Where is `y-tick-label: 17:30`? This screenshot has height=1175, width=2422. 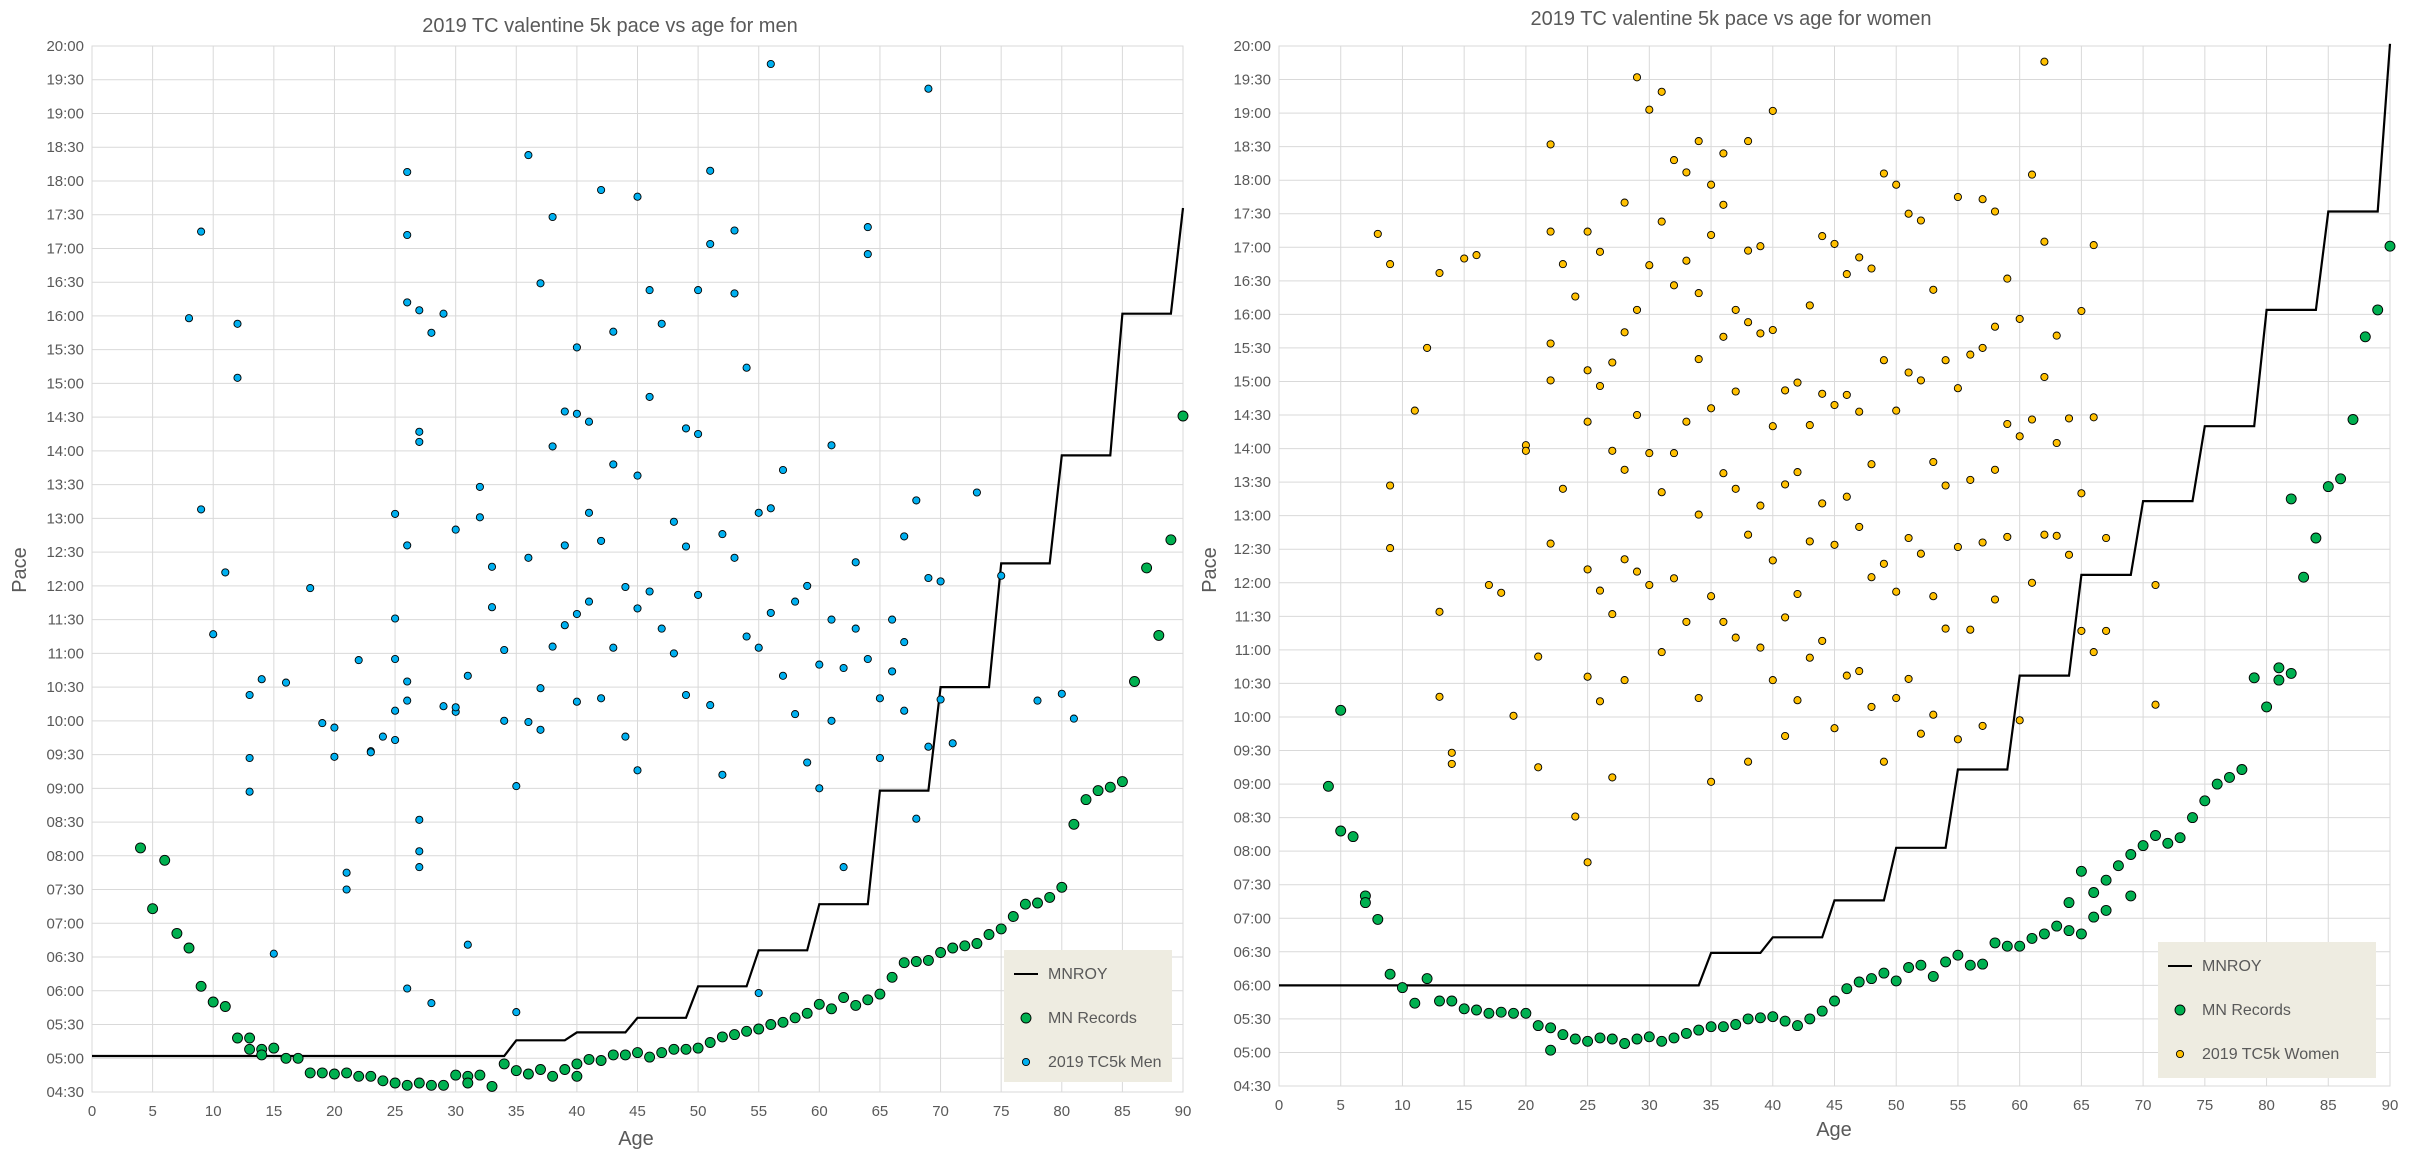
y-tick-label: 17:30 is located at coordinates (1252, 214).